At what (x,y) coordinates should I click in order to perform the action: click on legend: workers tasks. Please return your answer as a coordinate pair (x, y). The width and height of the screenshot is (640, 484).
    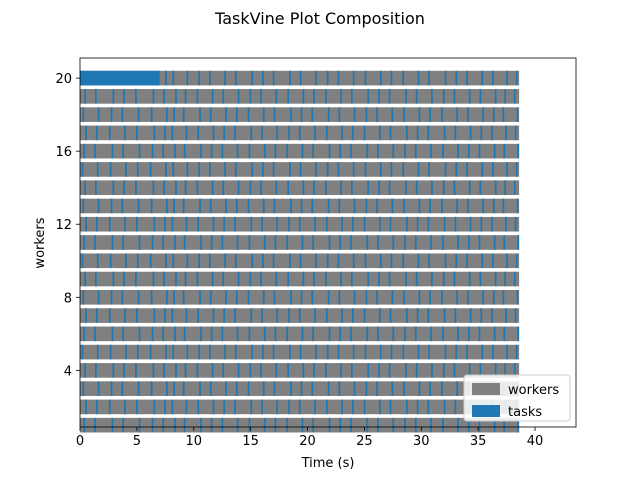
    Looking at the image, I should click on (517, 398).